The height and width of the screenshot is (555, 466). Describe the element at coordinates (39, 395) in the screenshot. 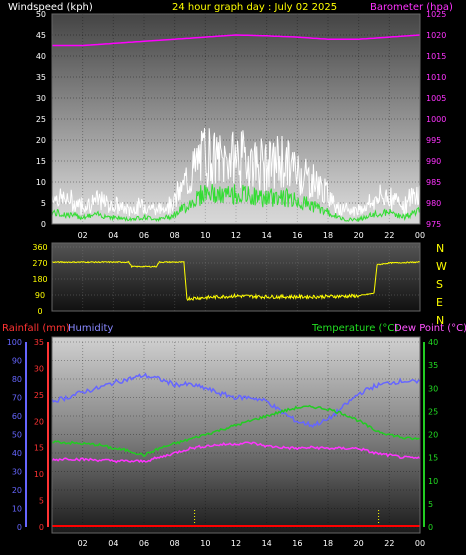

I see `rainfall-tick-label: 25` at that location.